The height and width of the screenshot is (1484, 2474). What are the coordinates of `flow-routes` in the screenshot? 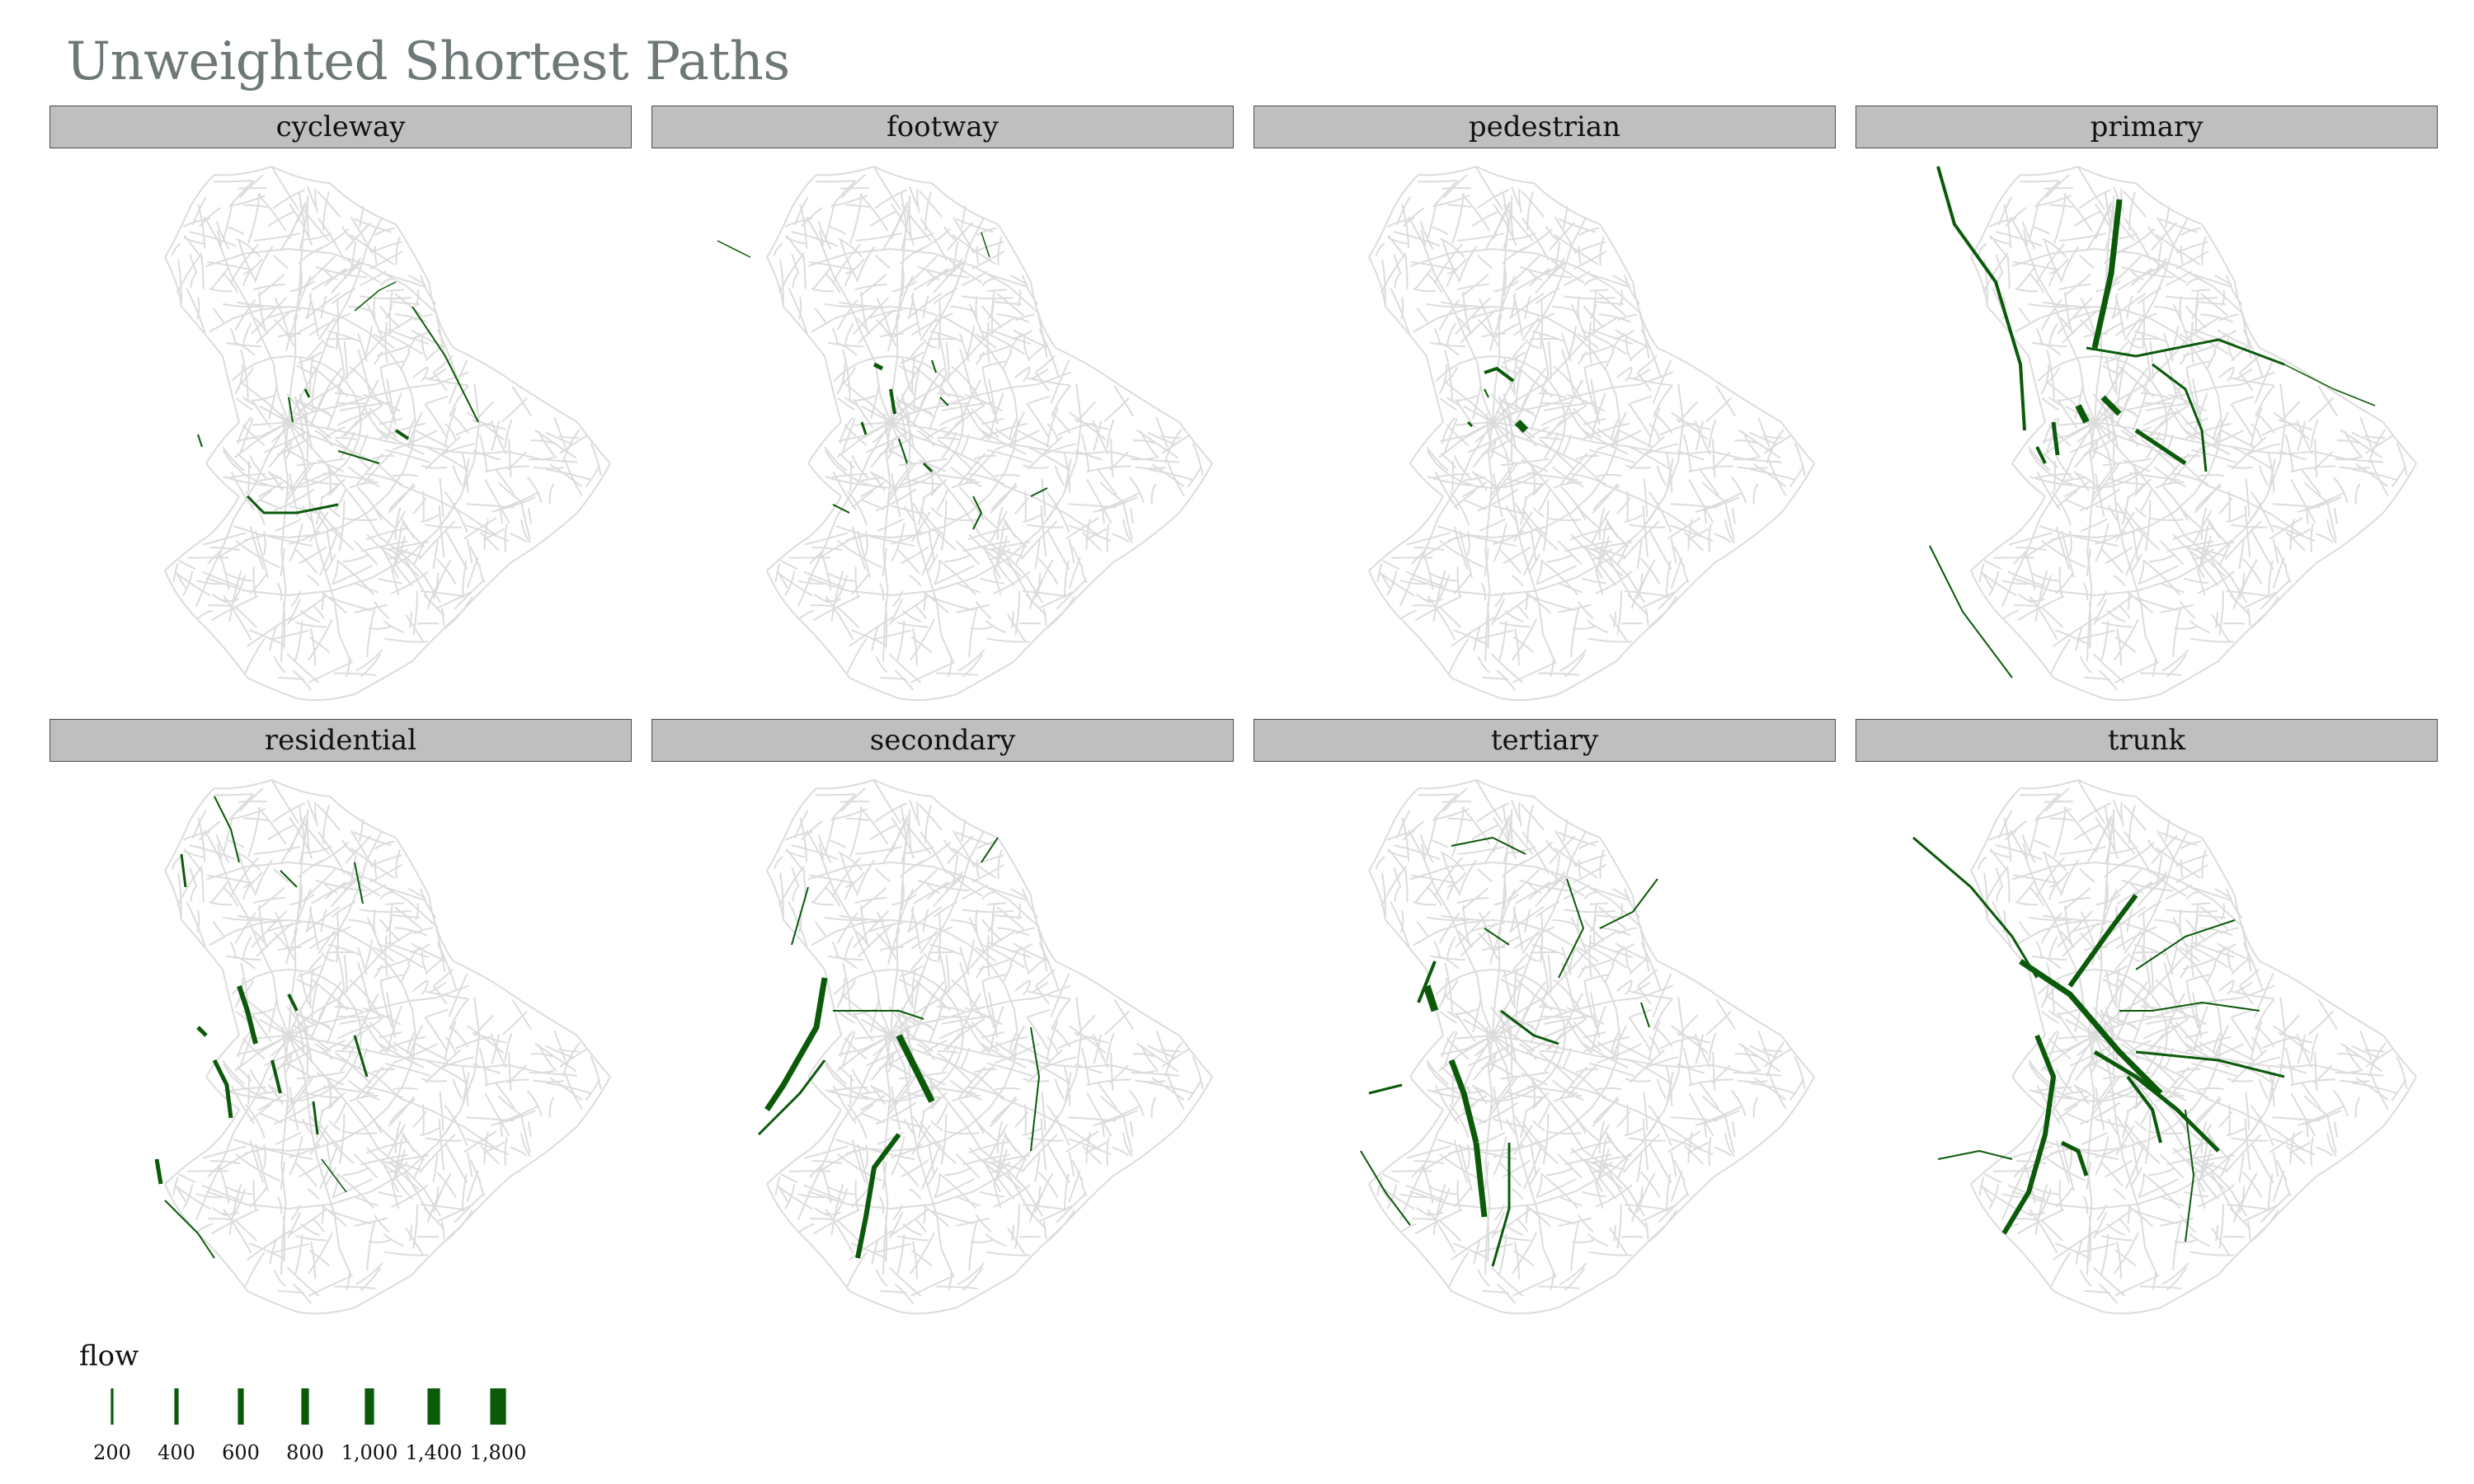 It's located at (261, 1027).